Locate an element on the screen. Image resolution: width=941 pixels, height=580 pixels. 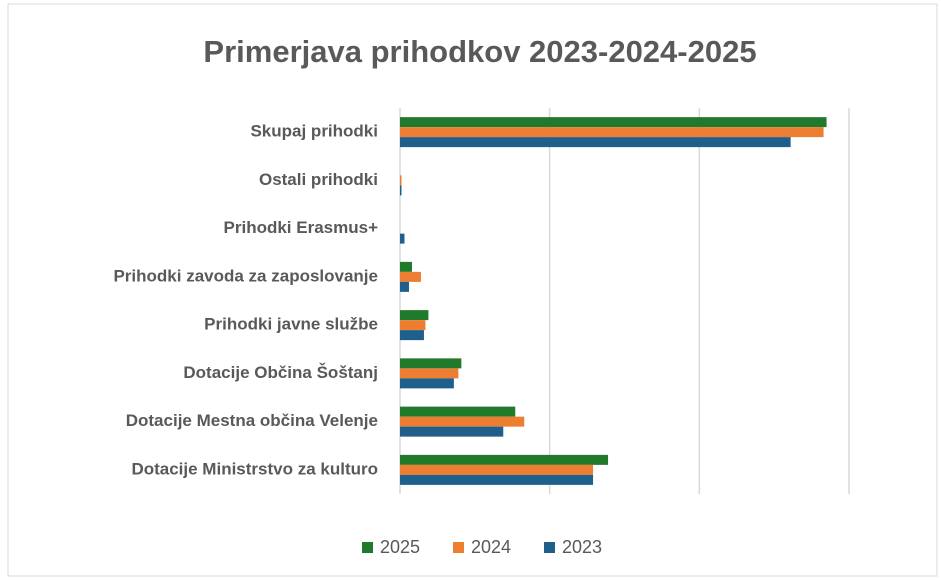
chart-title: Primerjava prihodkov 2023-2024-2025 is located at coordinates (479, 51).